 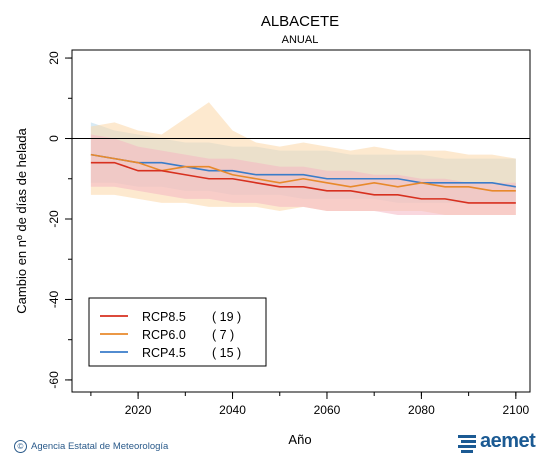 What do you see at coordinates (226, 353) in the screenshot?
I see `legend-count: ( 15 )` at bounding box center [226, 353].